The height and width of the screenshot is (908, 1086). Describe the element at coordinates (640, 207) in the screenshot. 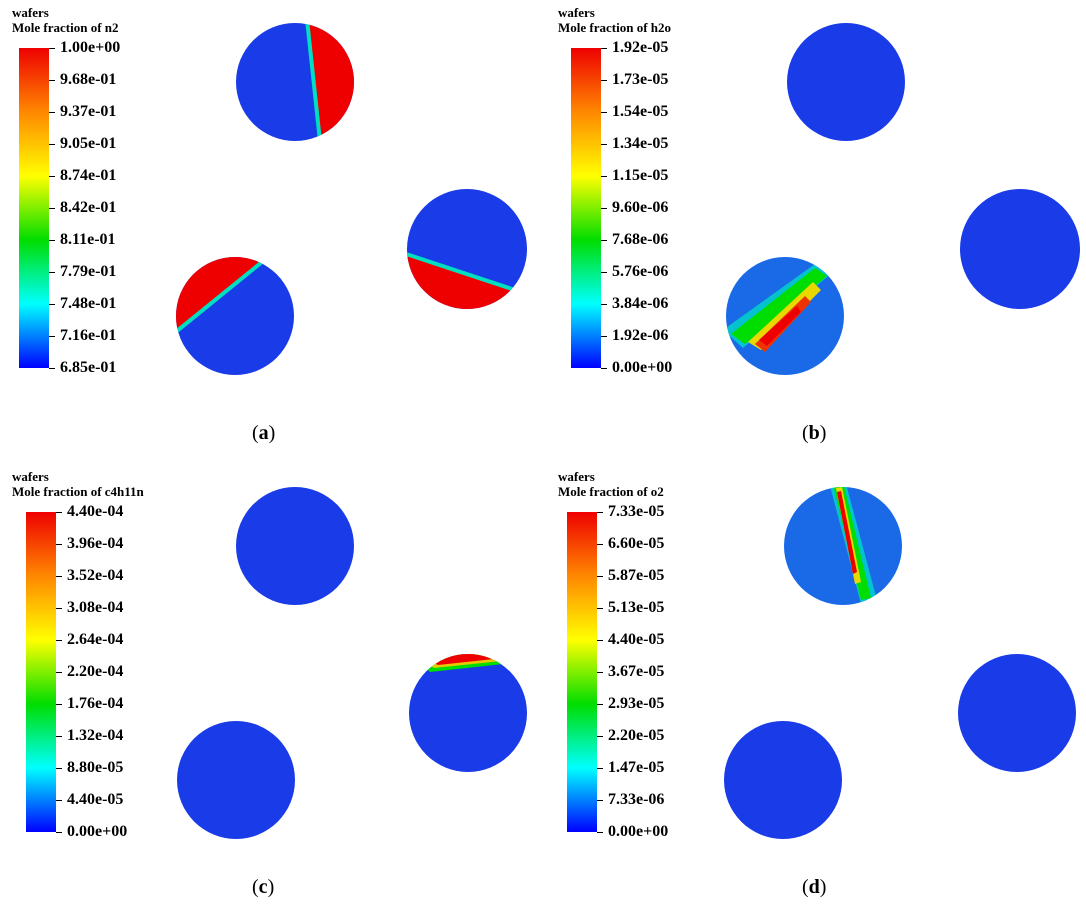

I see `tick-label: 9.60e-06` at that location.